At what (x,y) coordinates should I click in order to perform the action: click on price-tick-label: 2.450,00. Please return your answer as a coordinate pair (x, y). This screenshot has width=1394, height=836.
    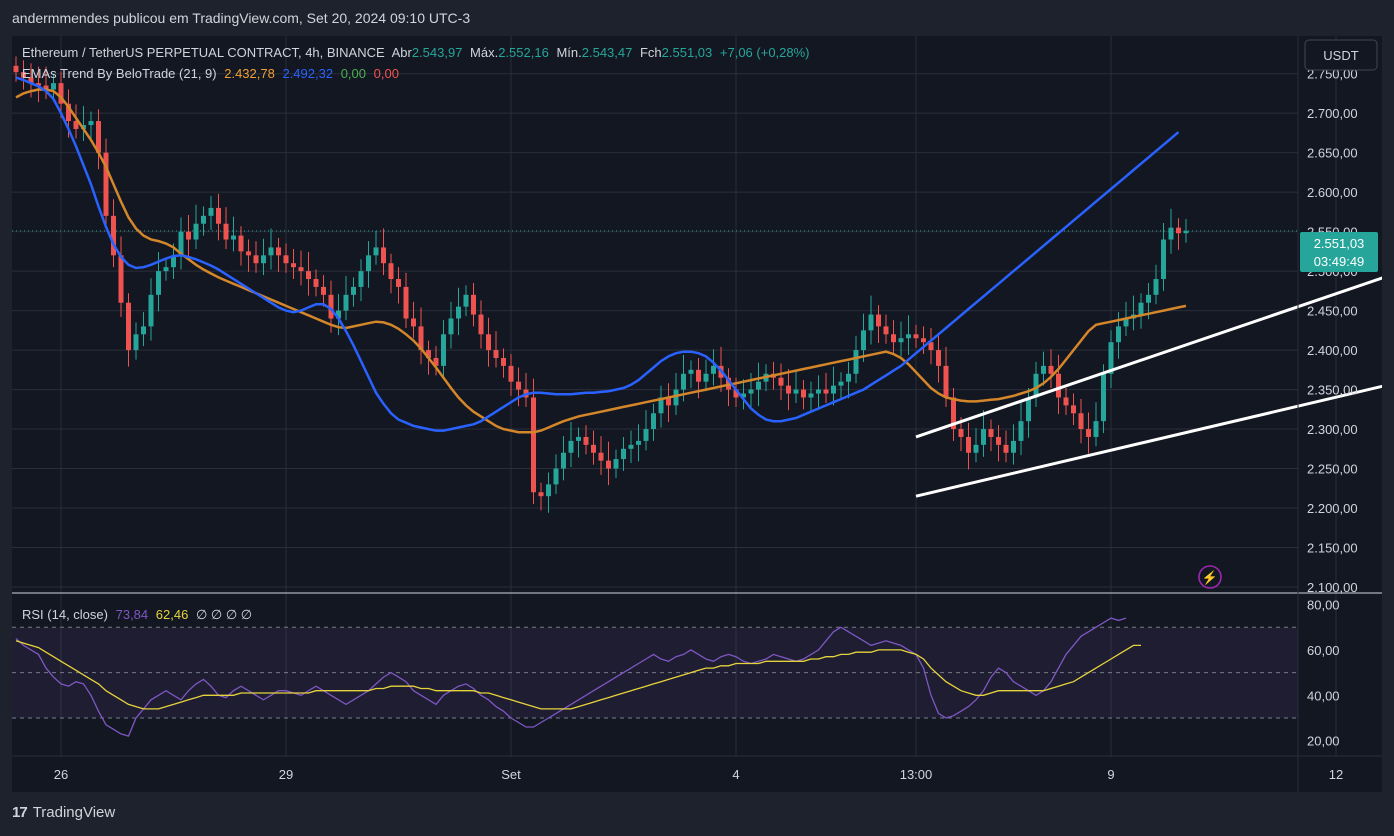
    Looking at the image, I should click on (1332, 311).